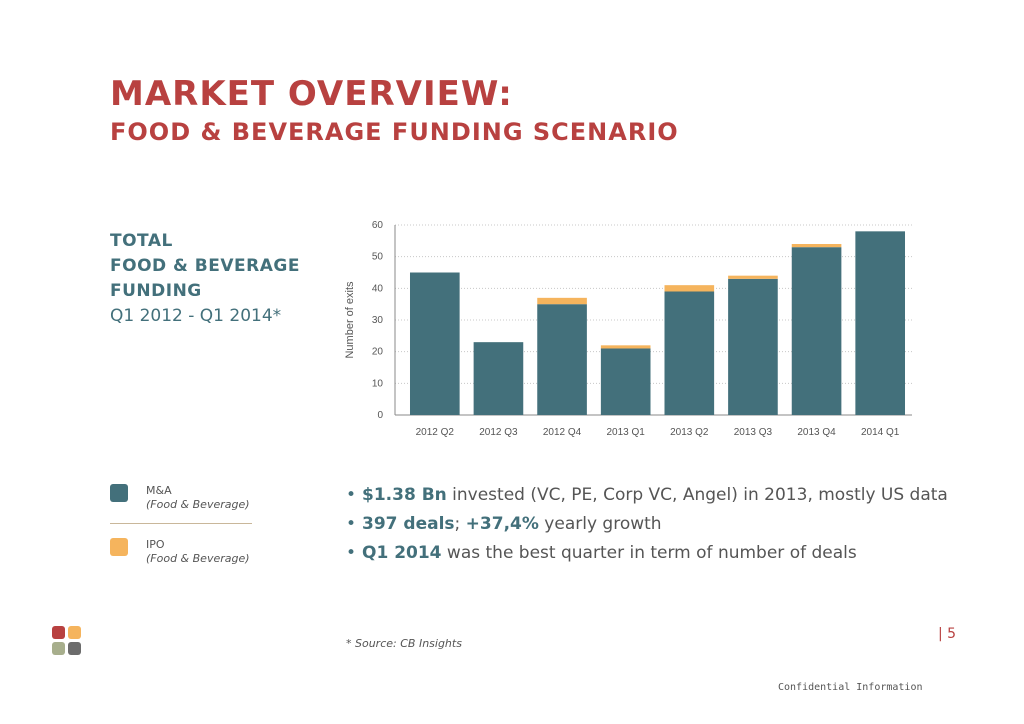 This screenshot has width=1024, height=724. Describe the element at coordinates (880, 323) in the screenshot. I see `bar-m-a-2014-q1` at that location.